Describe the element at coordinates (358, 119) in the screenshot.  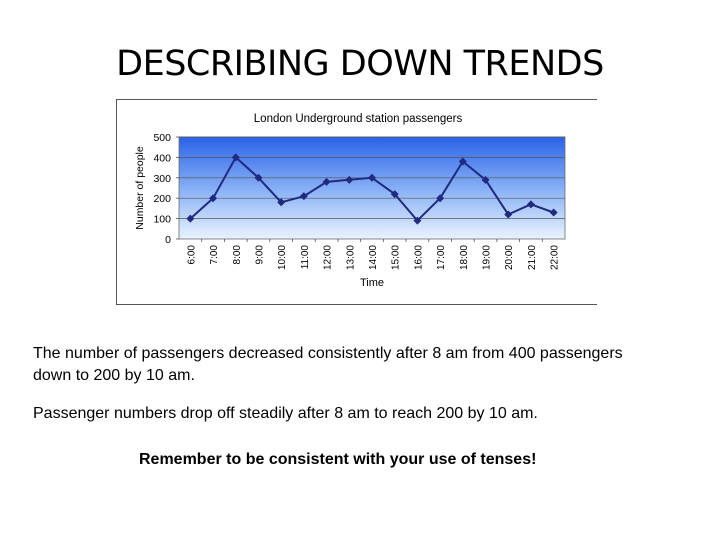
I see `chart-title: London Underground station passengers` at that location.